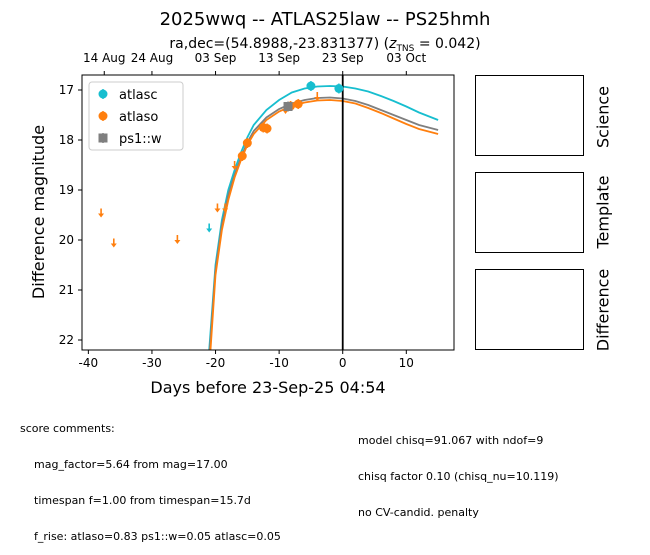 The height and width of the screenshot is (555, 650). What do you see at coordinates (66, 290) in the screenshot?
I see `y-tick-label: 21` at bounding box center [66, 290].